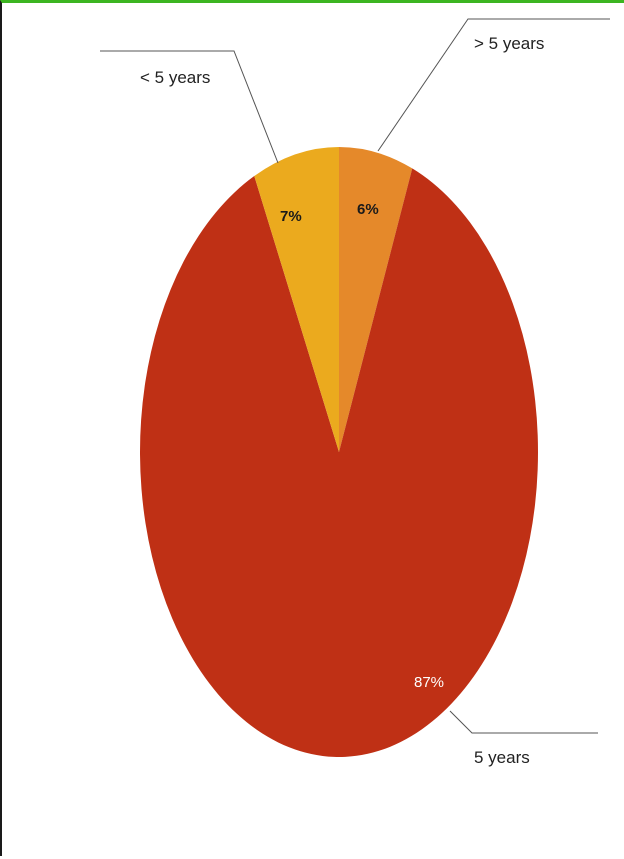  Describe the element at coordinates (175, 77) in the screenshot. I see `slice-label-lt5: < 5 years` at that location.